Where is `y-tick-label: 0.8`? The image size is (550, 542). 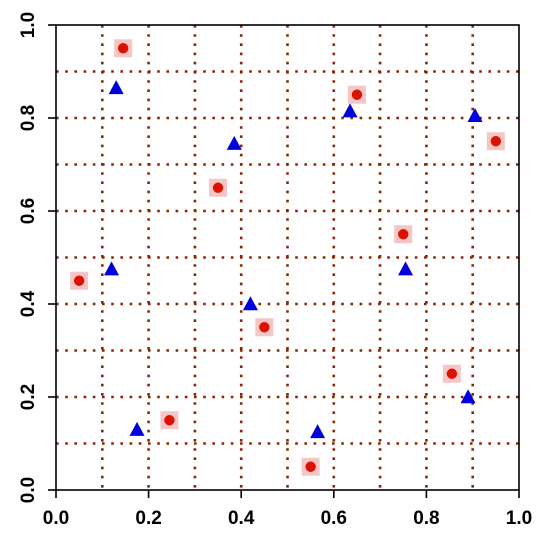
y-tick-label: 0.8 is located at coordinates (28, 118).